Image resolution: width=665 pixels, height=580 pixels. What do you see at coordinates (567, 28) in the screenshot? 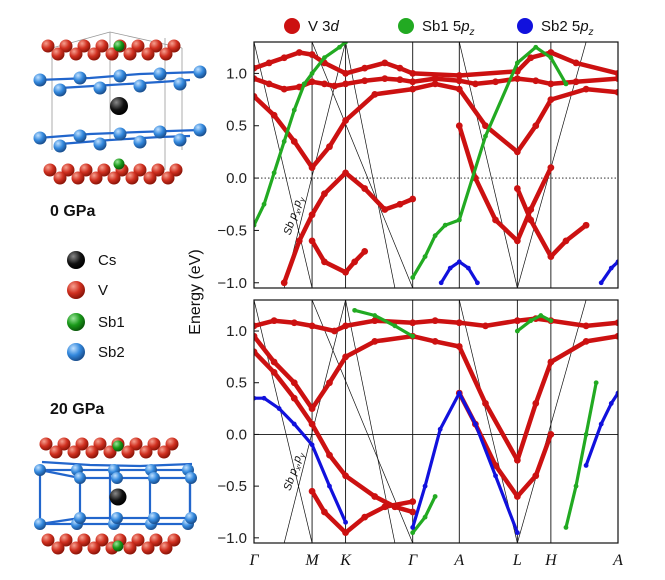
I see `legend-label-sb2: Sb2 5pz` at bounding box center [567, 28].